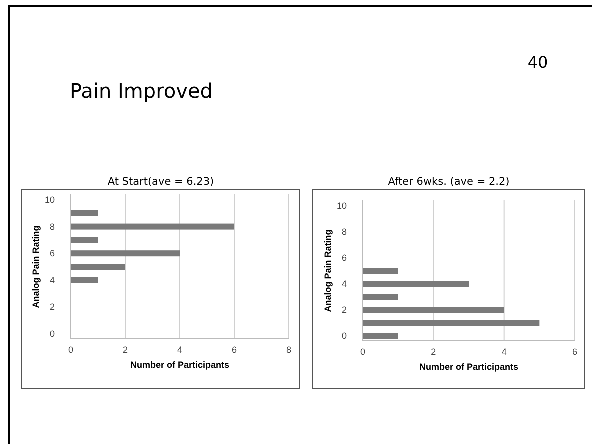 The width and height of the screenshot is (592, 444). Describe the element at coordinates (141, 91) in the screenshot. I see `text: Pain Improved` at that location.